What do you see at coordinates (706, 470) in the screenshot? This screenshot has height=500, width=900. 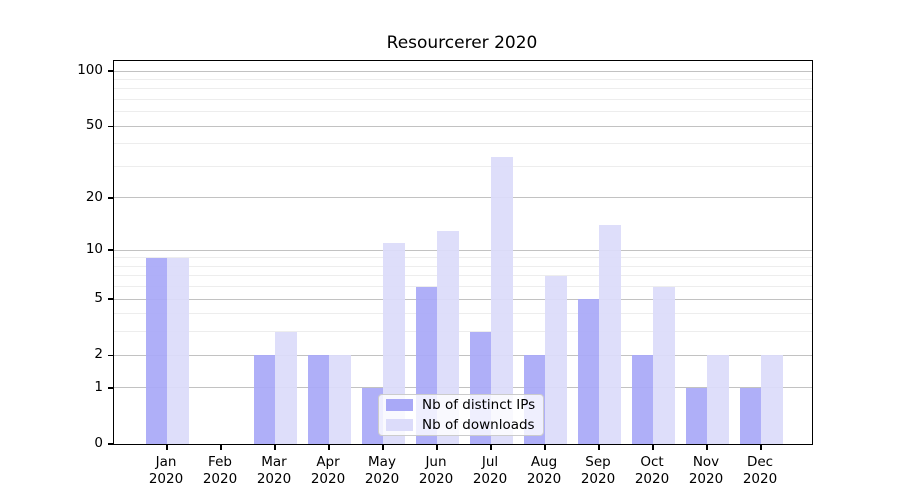 I see `x-tick-label: Nov 2020` at bounding box center [706, 470].